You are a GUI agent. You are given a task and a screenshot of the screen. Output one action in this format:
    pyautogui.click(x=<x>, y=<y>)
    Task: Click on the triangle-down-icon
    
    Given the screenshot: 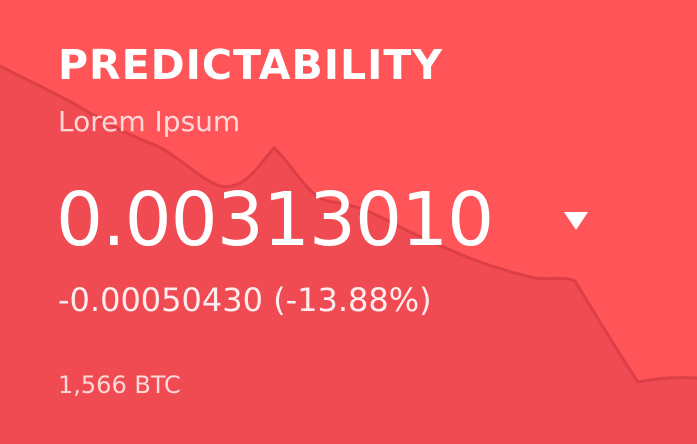 What is the action you would take?
    pyautogui.click(x=576, y=221)
    